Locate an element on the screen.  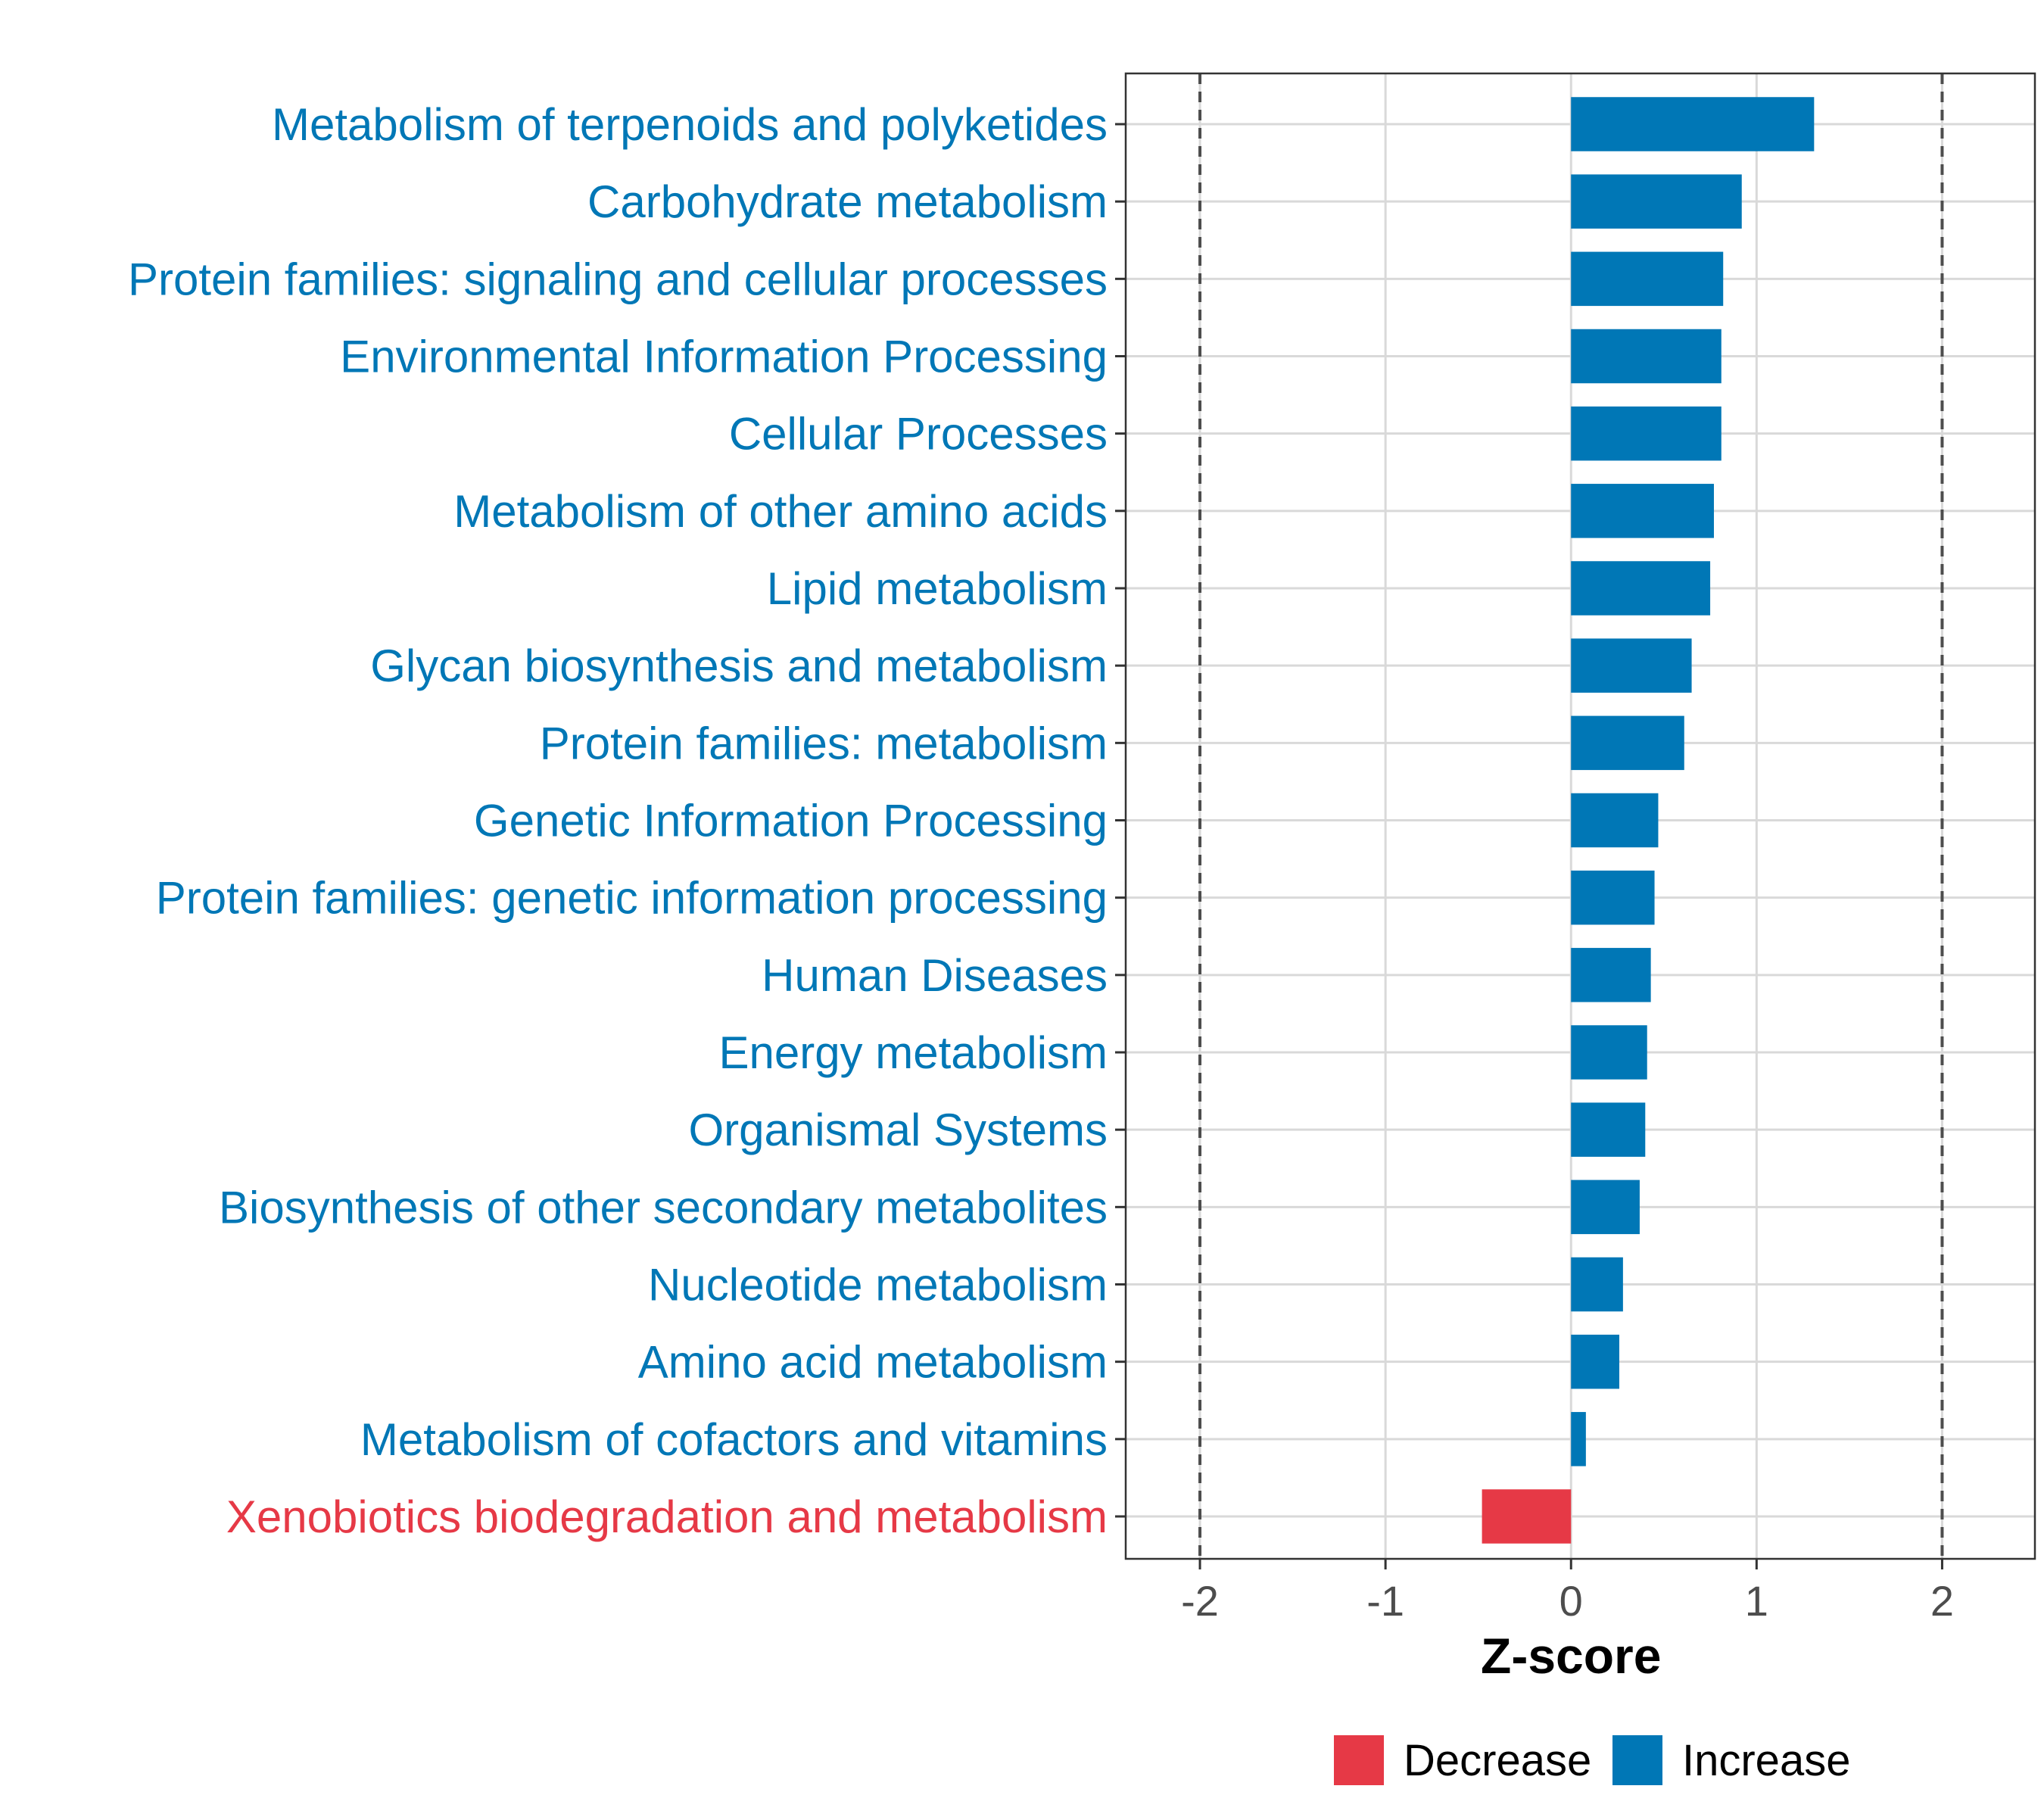
x-axis-ticks: -2 -1 0 1 2 is located at coordinates (1567, 1592).